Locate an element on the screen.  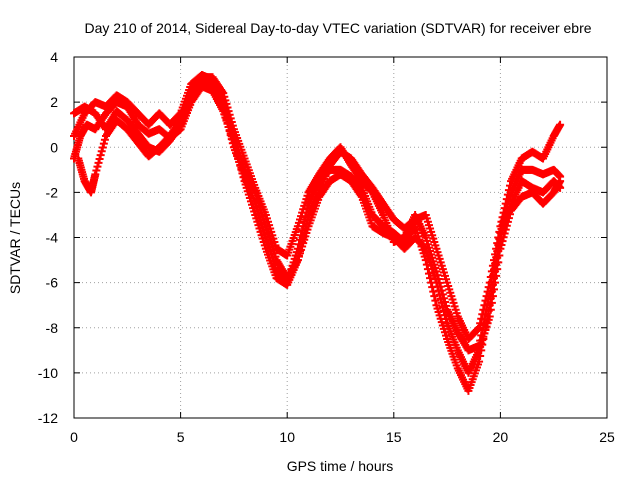
y-tick-label: -4 is located at coordinates (52, 238).